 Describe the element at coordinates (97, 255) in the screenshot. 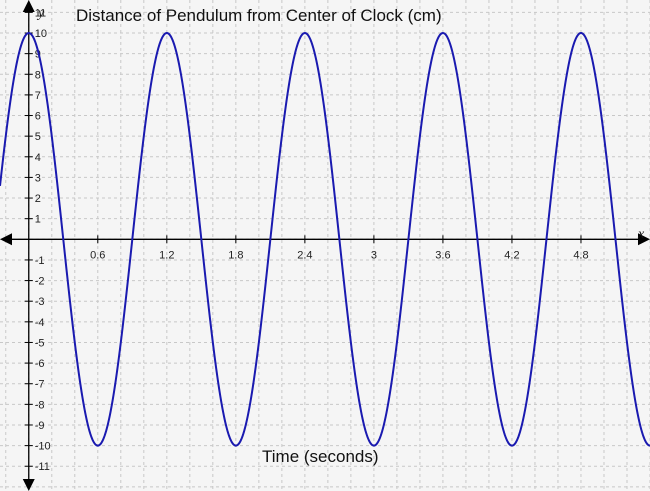

I see `x-tick-label: 0.6` at that location.